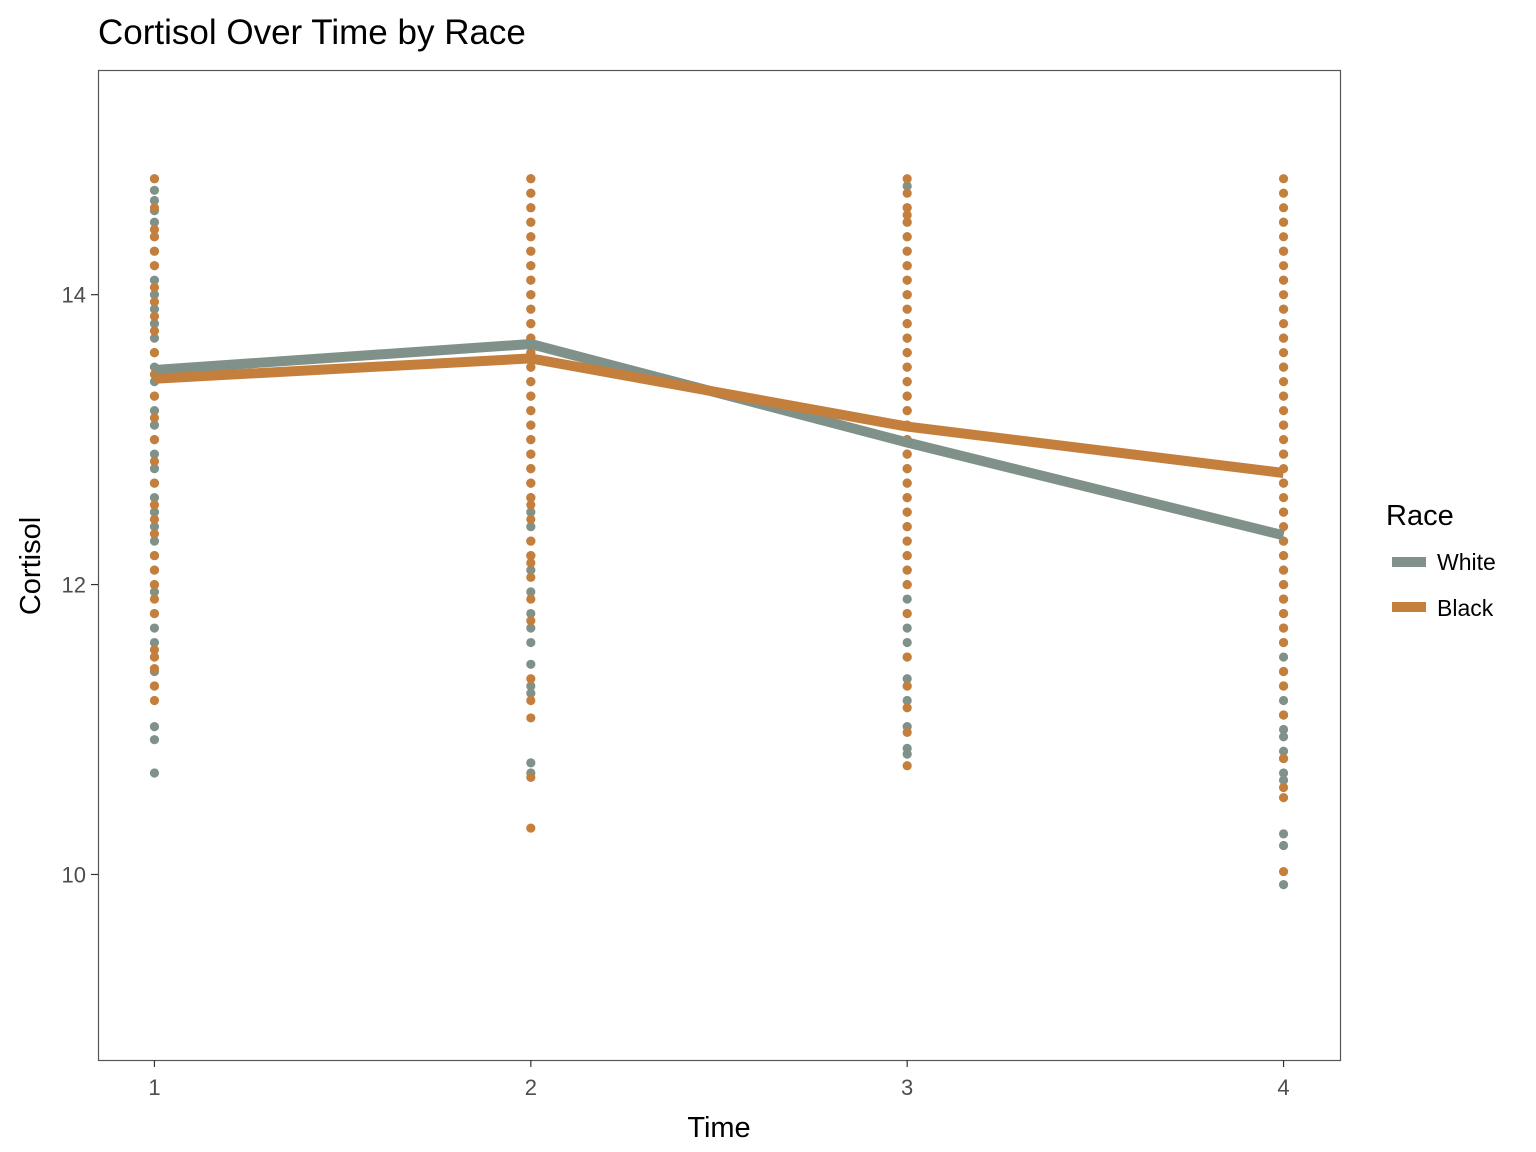 This screenshot has width=1536, height=1152. What do you see at coordinates (1465, 608) in the screenshot?
I see `legend-label-black: Black` at bounding box center [1465, 608].